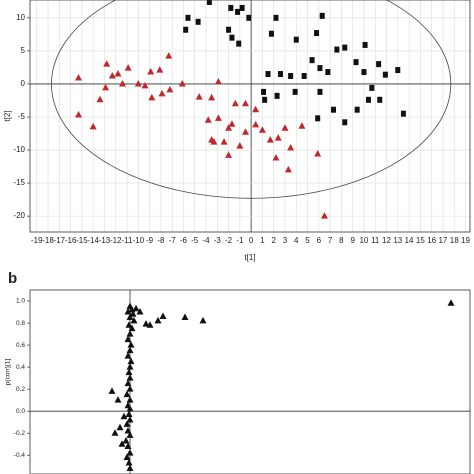 The width and height of the screenshot is (474, 474). Describe the element at coordinates (249, 257) in the screenshot. I see `x-axis-label: t[1]` at that location.